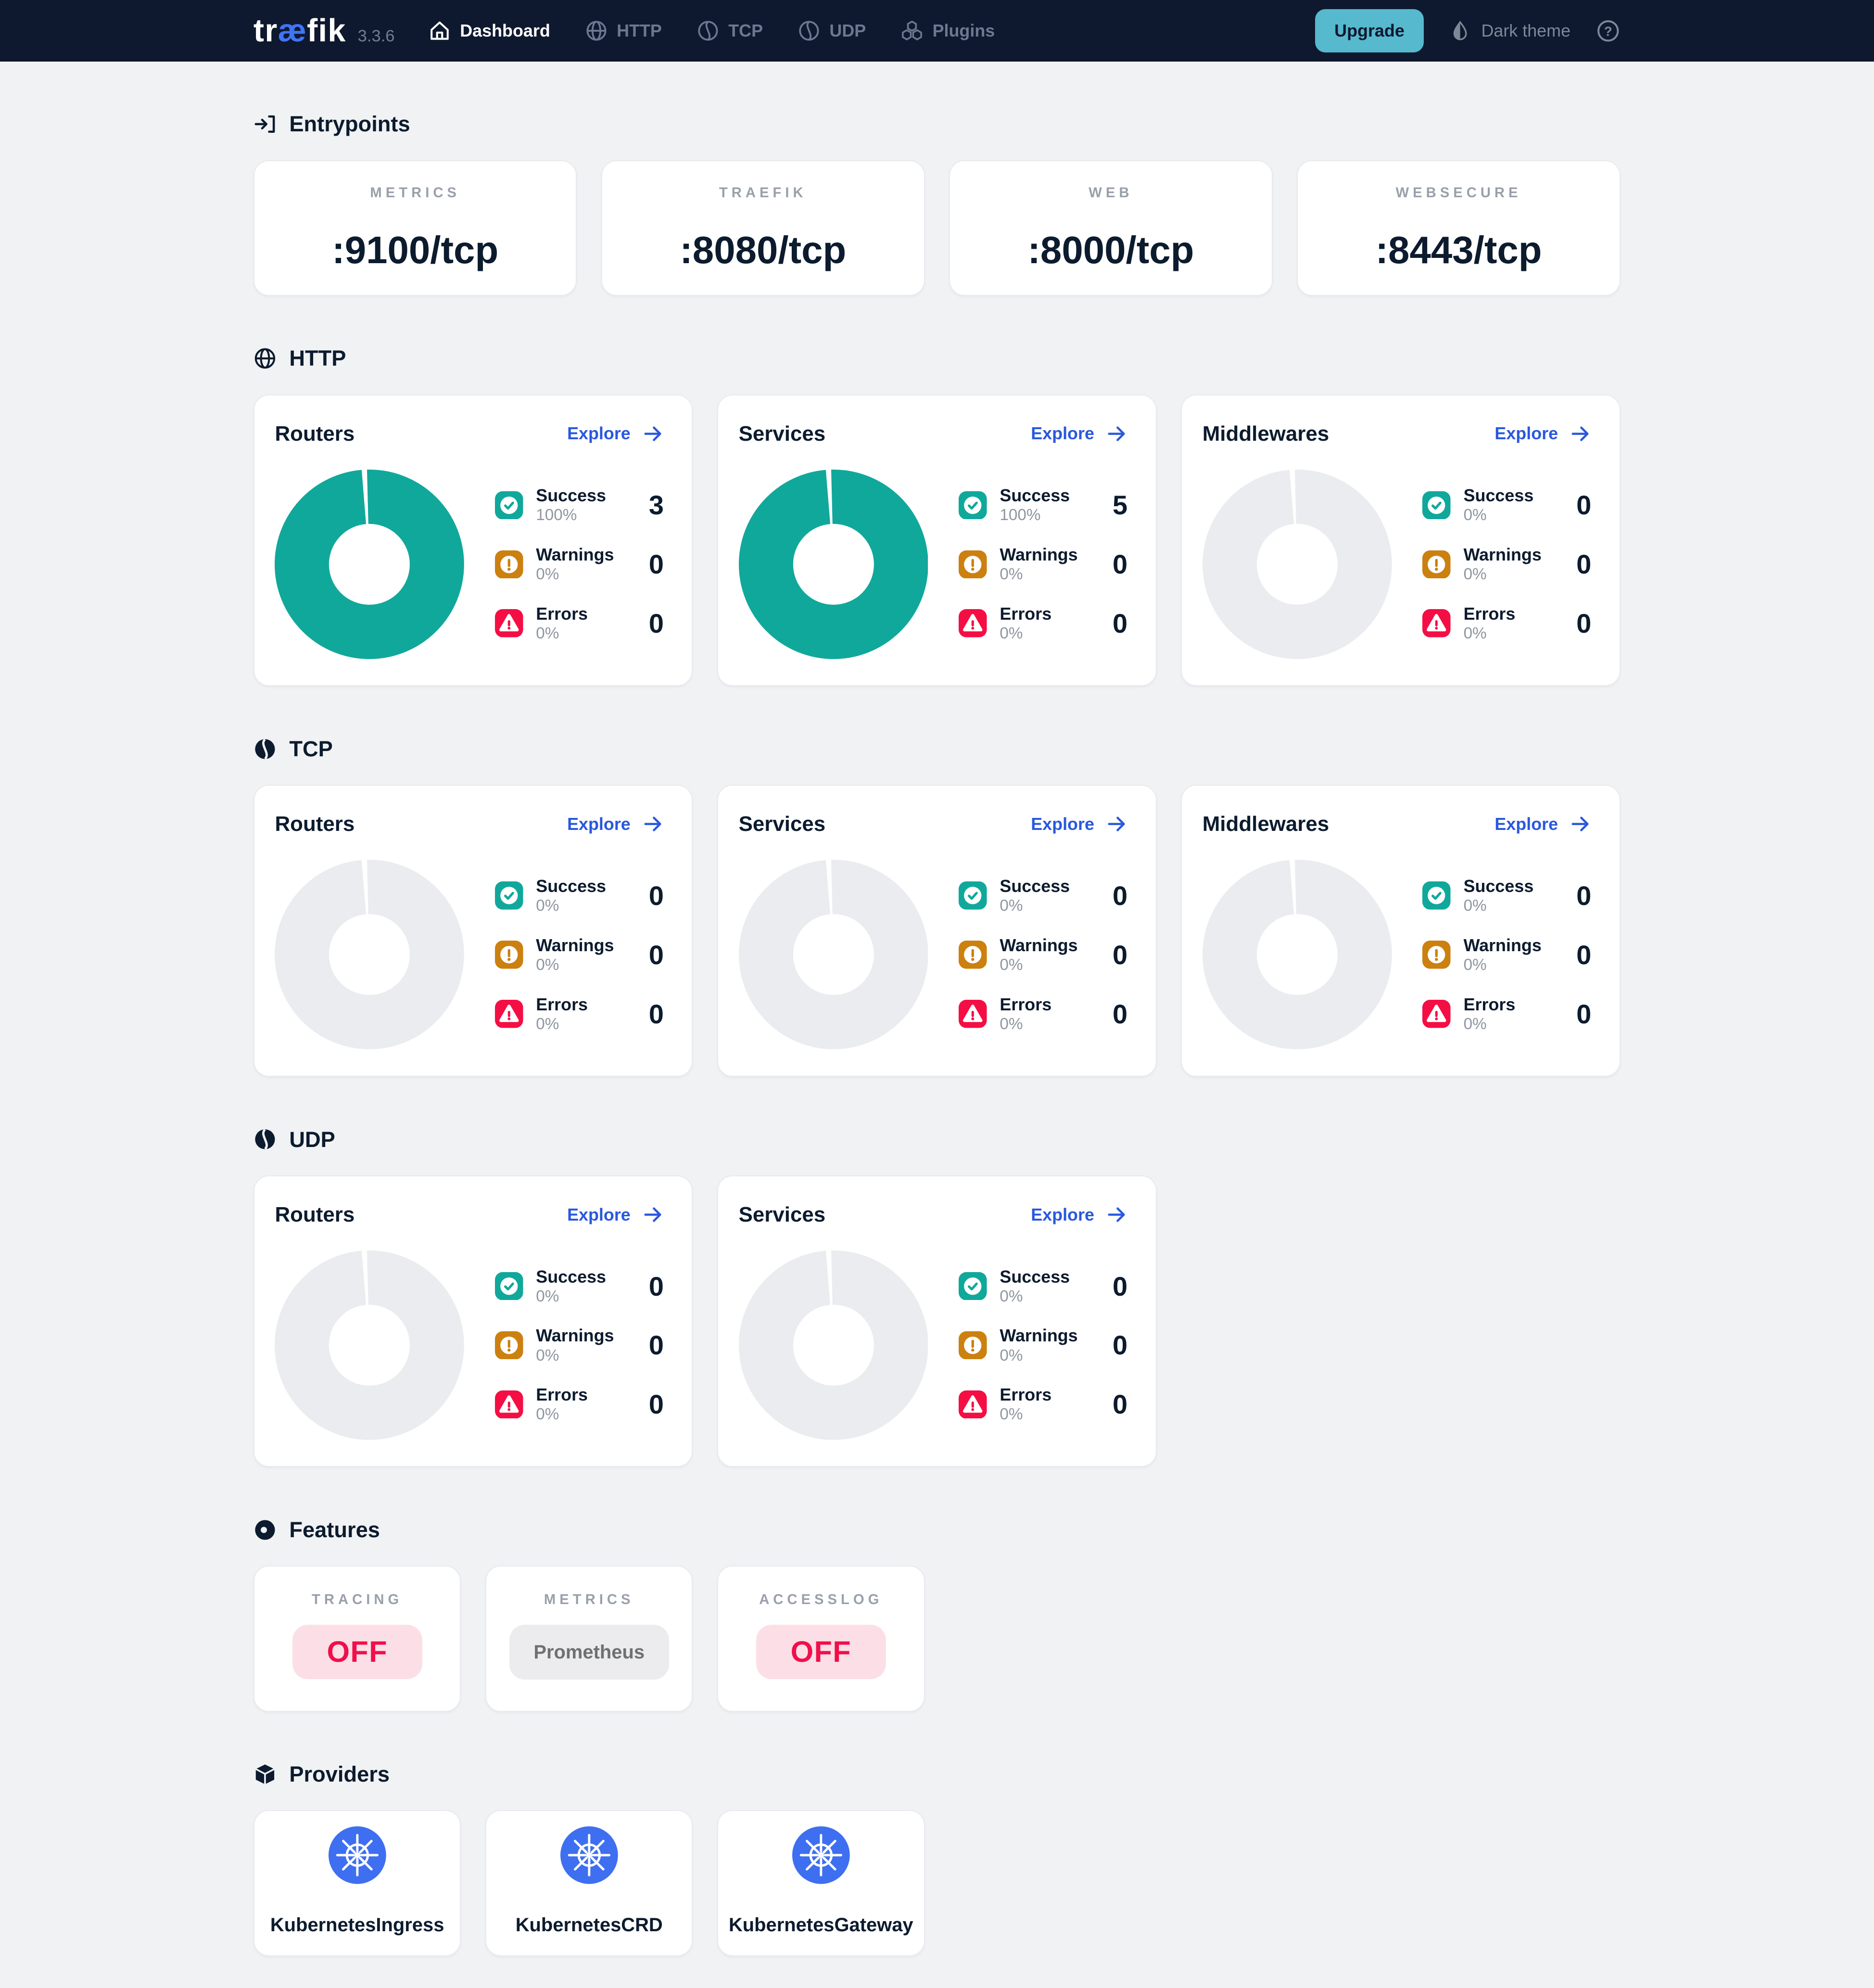 The image size is (1874, 1988). I want to click on nav-item-label: HTTP, so click(640, 30).